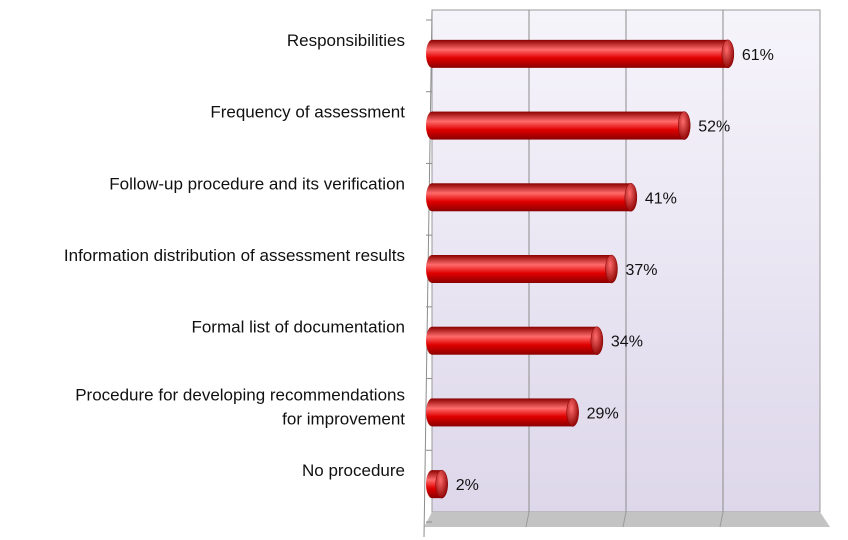  I want to click on value-label: 41%, so click(661, 198).